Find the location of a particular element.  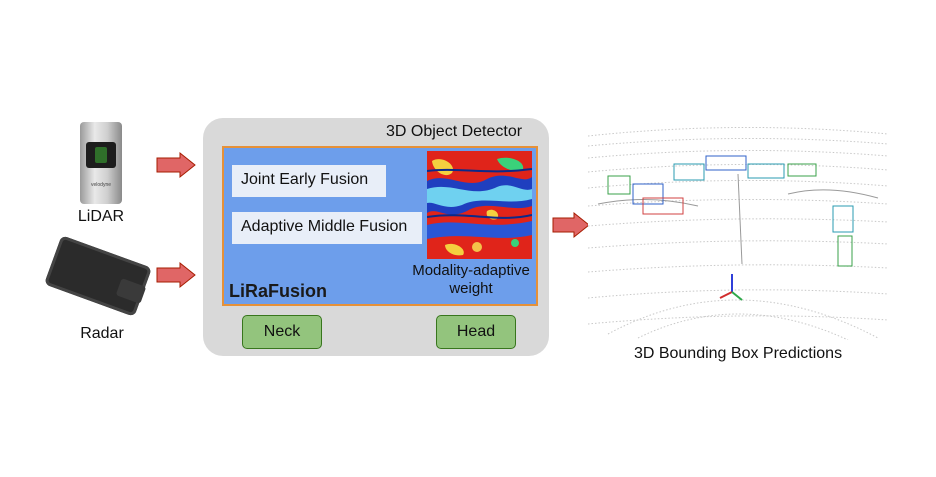

model-name: LiRaFusion is located at coordinates (278, 291).